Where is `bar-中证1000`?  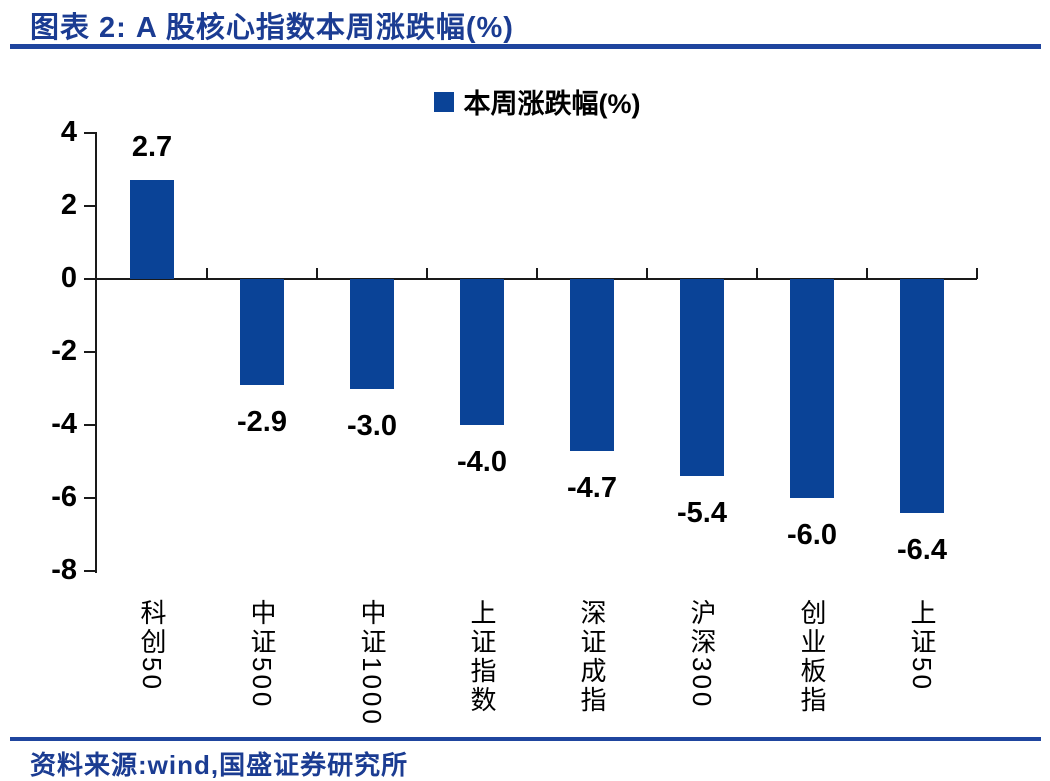
bar-中证1000 is located at coordinates (372, 334).